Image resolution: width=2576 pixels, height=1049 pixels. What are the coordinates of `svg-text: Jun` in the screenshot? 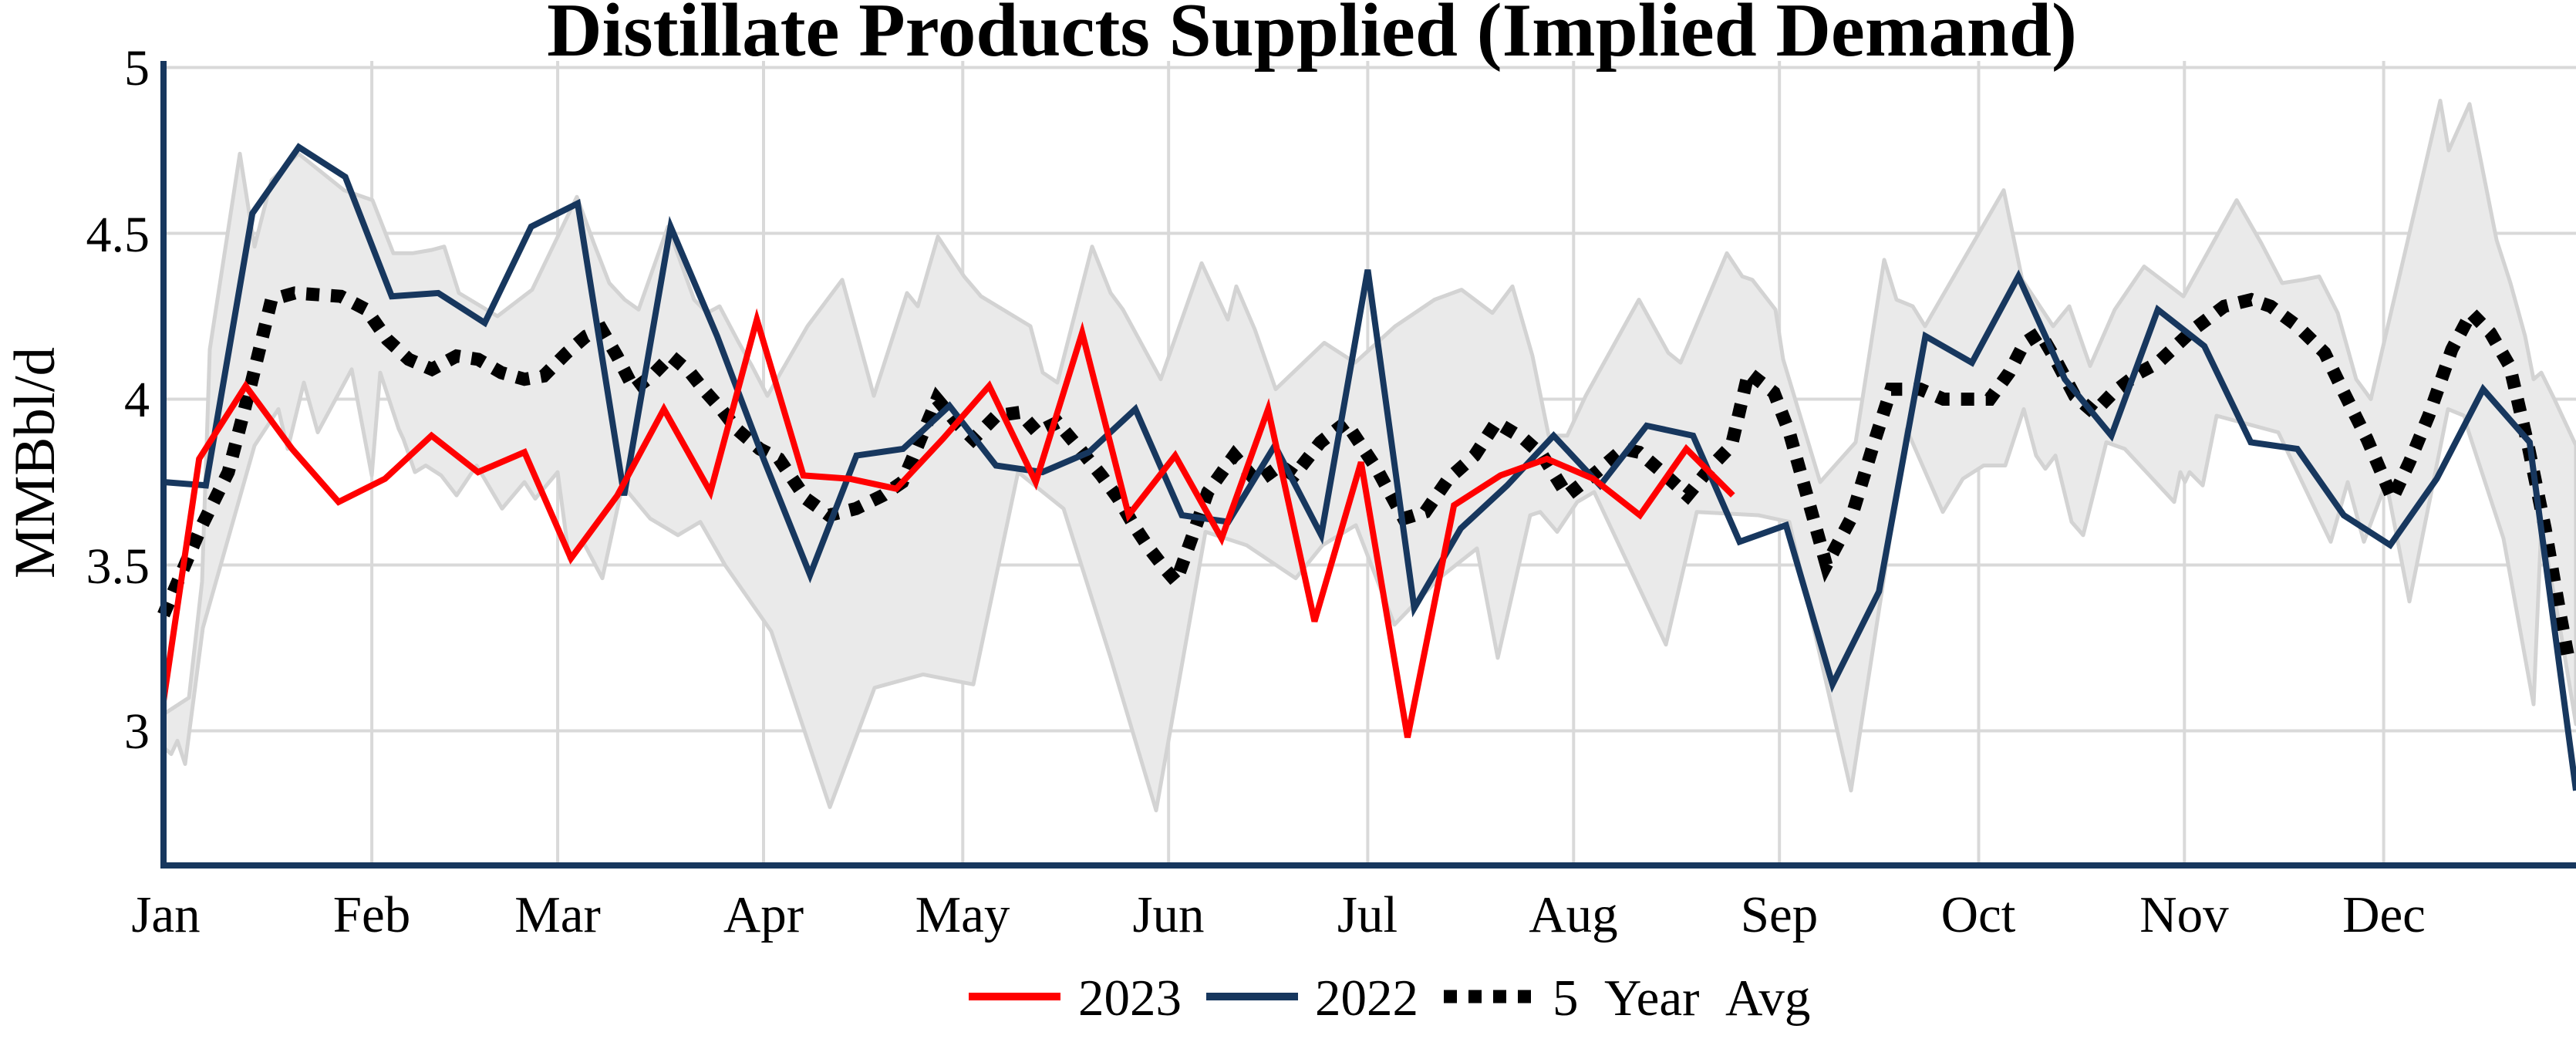 It's located at (1168, 915).